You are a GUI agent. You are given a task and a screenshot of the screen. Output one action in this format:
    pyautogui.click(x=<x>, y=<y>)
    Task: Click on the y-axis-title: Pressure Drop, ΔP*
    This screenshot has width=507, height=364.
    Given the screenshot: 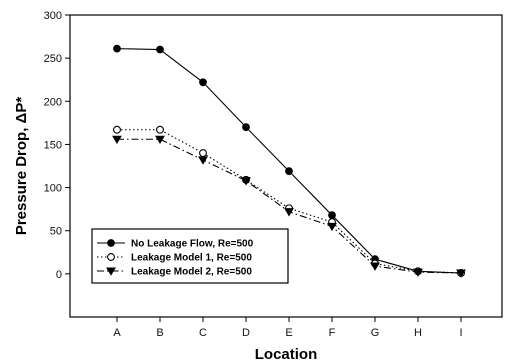 What is the action you would take?
    pyautogui.click(x=21, y=166)
    